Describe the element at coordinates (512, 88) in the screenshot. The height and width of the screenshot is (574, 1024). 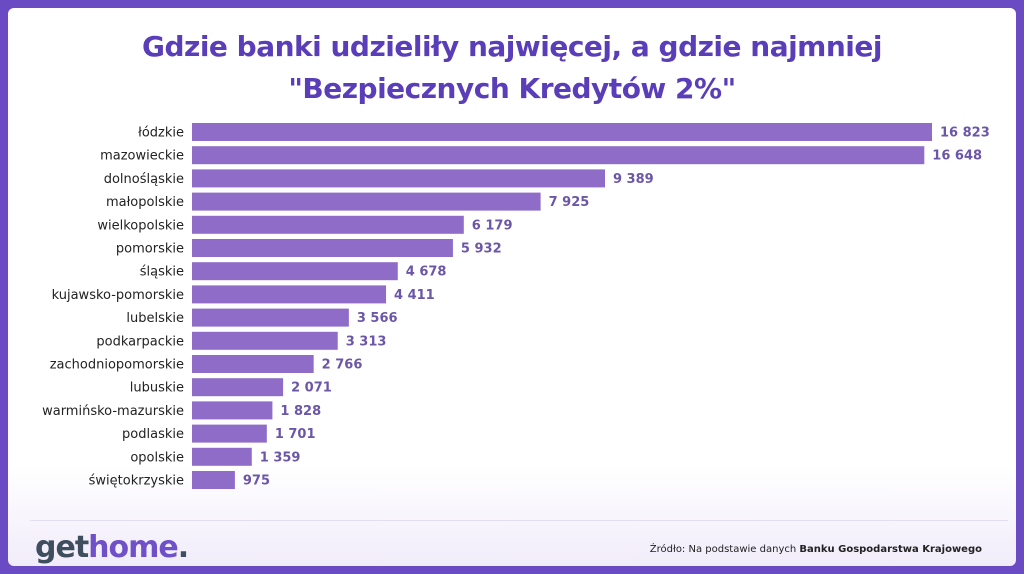
I see `chart-title-line-2: "Bezpiecznych Kredytów 2%"` at that location.